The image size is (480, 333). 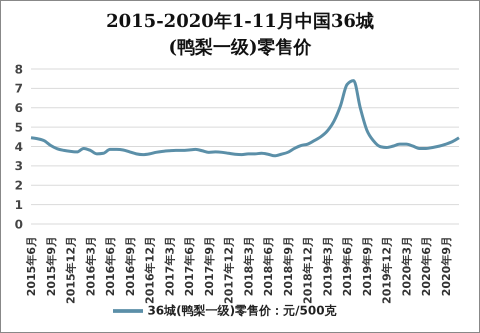 I want to click on x-tick-label: 2017年9月, so click(x=209, y=266).